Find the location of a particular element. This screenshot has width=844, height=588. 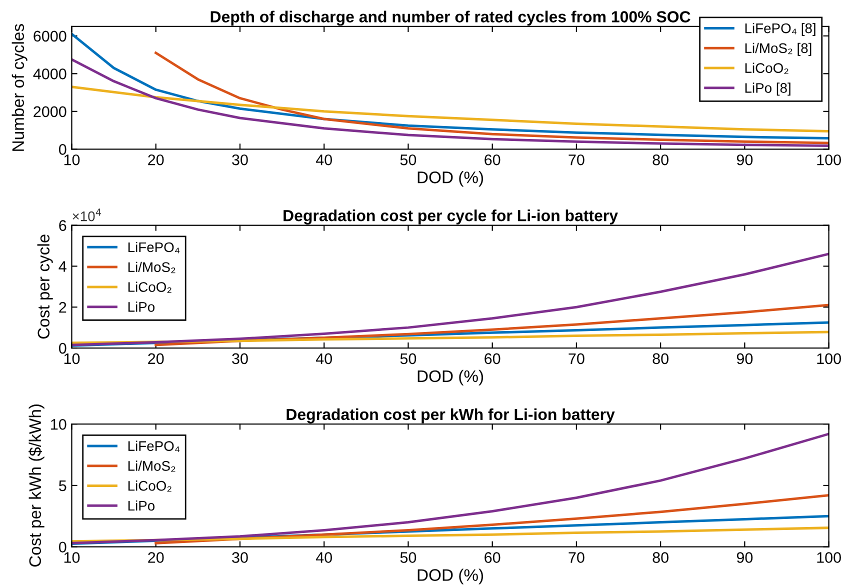

chart-title: Depth of discharge and number of rated cycles from 100% SOC is located at coordinates (450, 18).